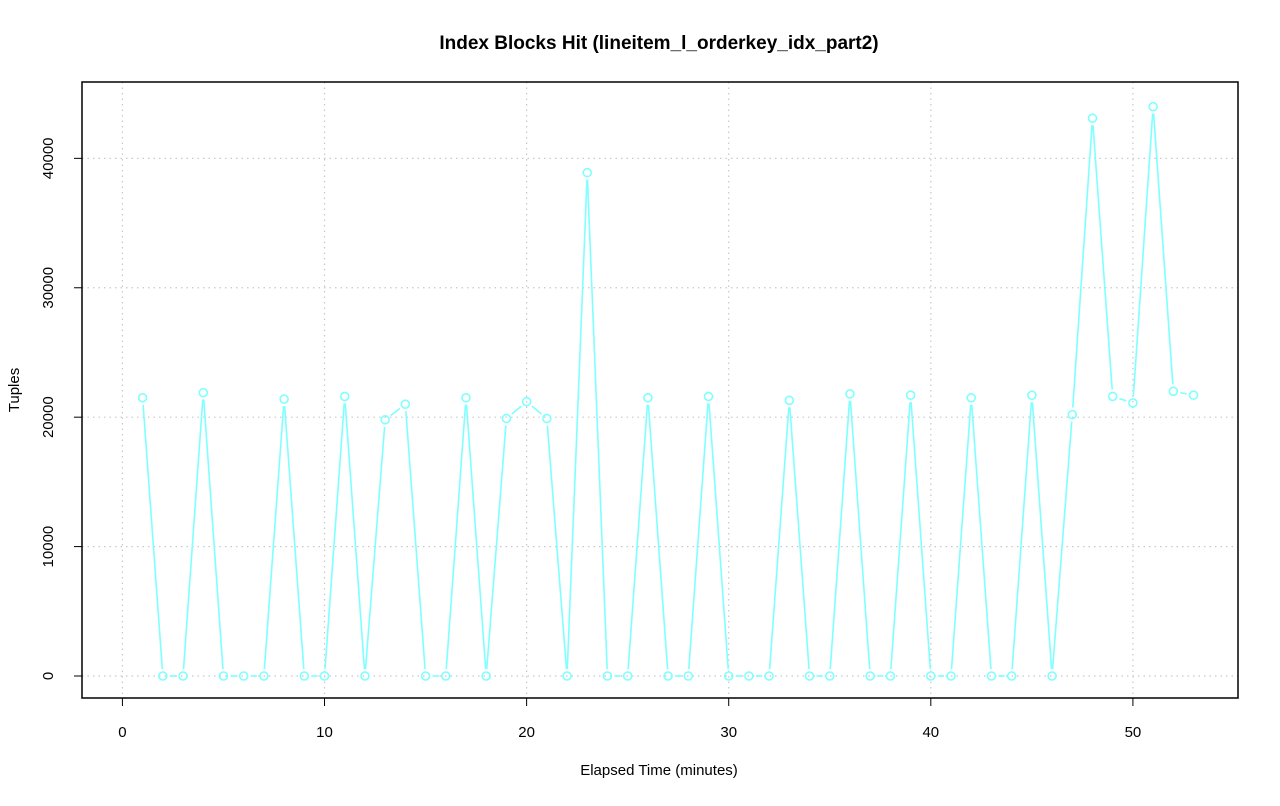  I want to click on y-tick-label: 0, so click(48, 676).